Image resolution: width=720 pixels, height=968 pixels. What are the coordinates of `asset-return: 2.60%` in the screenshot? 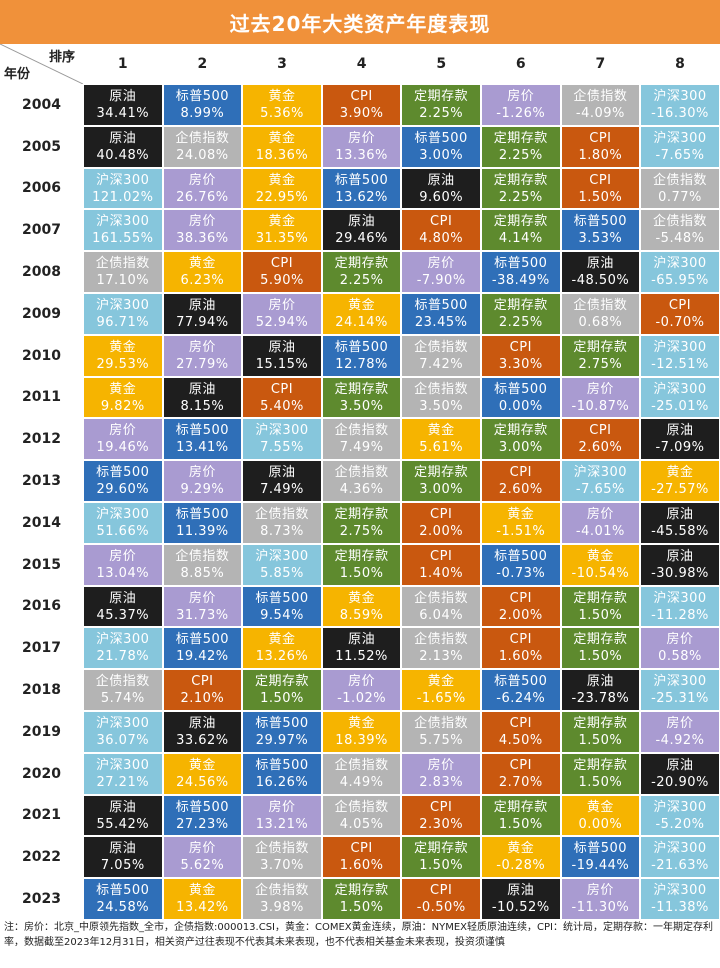 It's located at (600, 448).